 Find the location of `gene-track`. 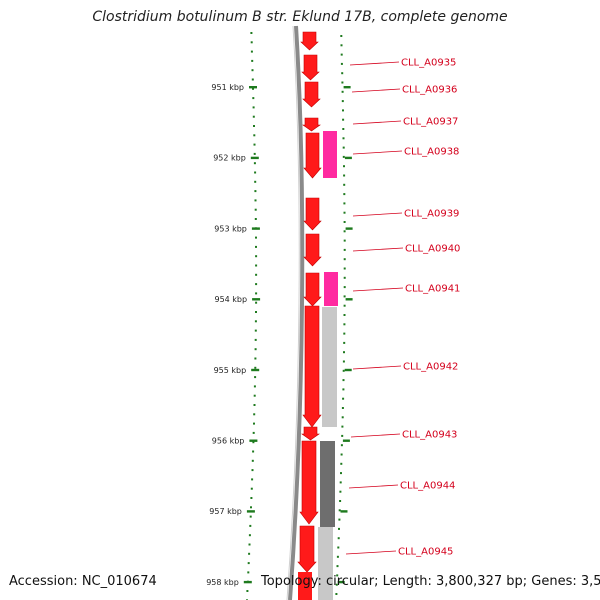

gene-track is located at coordinates (317, 315).